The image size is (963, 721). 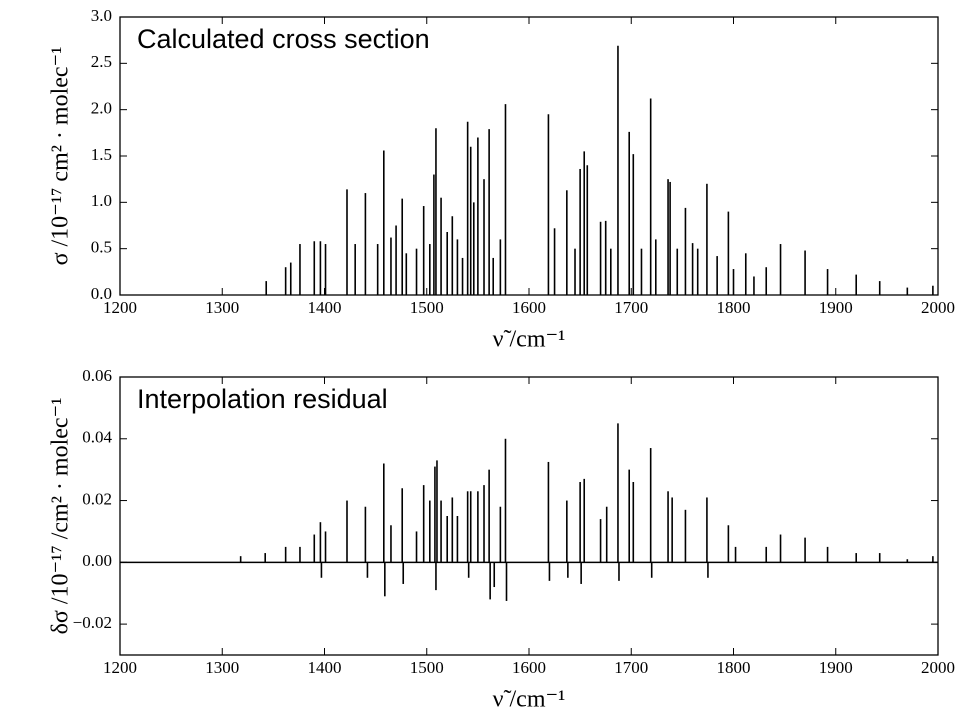 I want to click on y-tick-label: −0.02, so click(x=92, y=622).